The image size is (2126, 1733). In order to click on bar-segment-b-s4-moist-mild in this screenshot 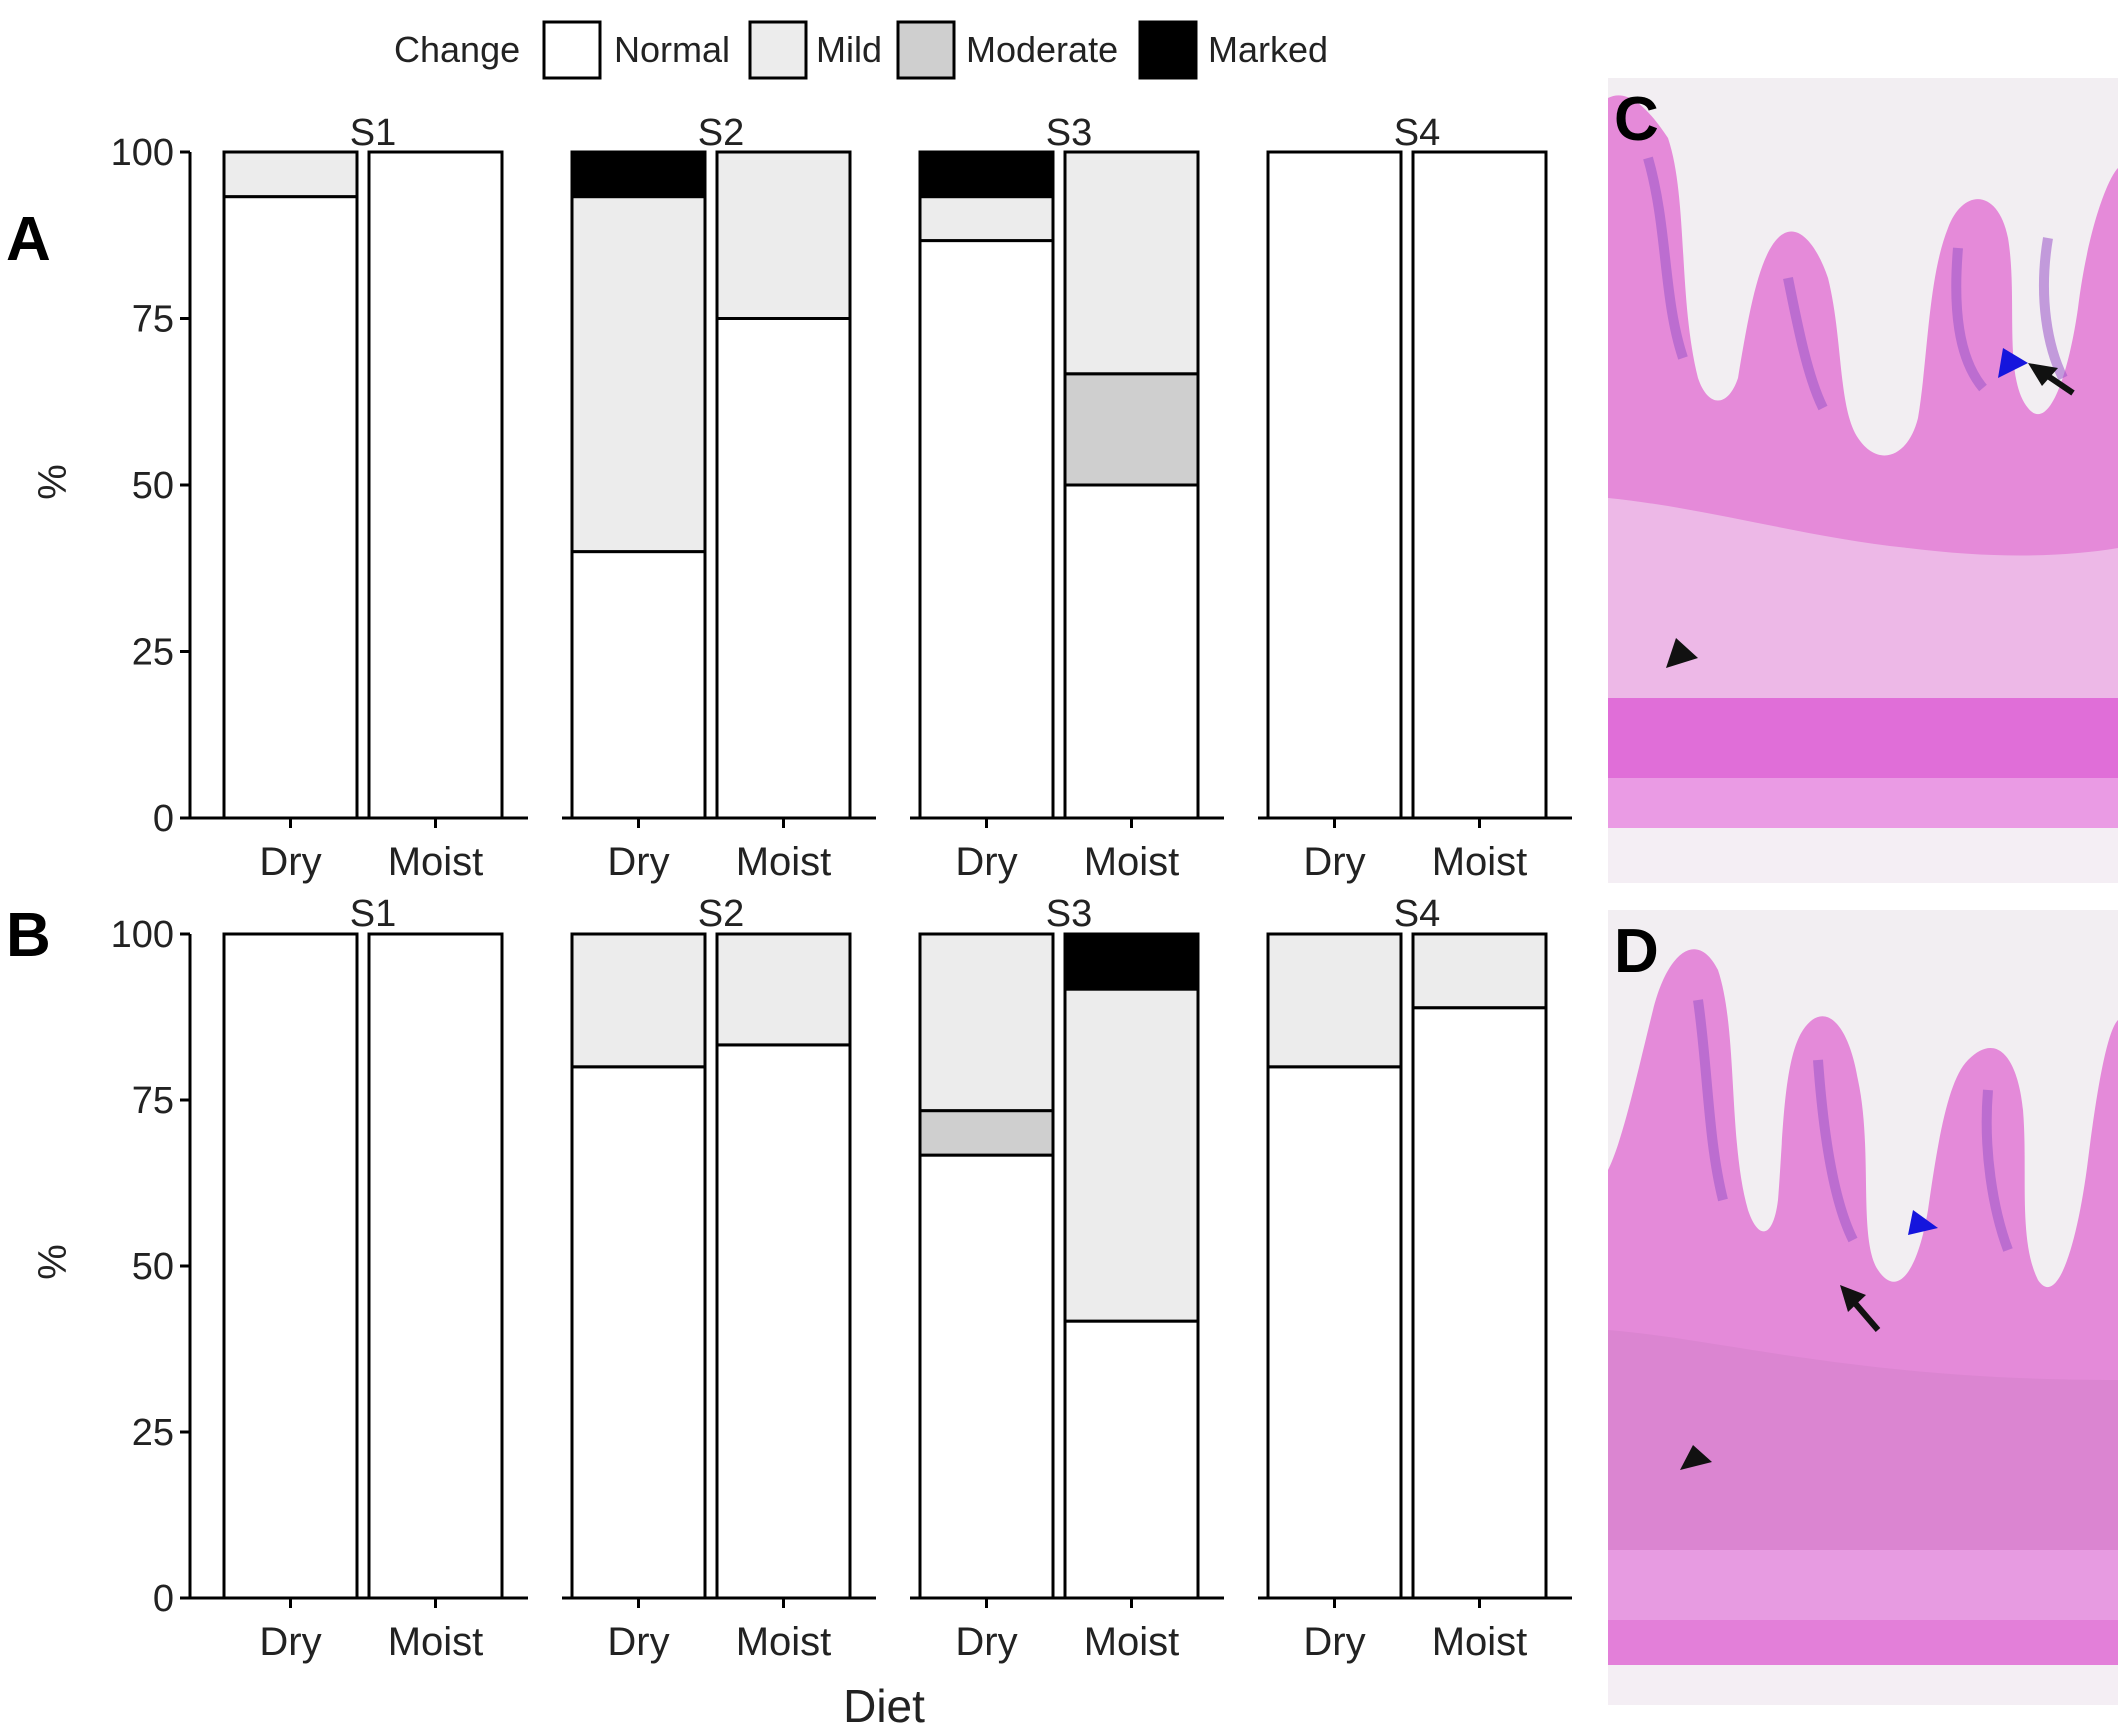, I will do `click(1479, 971)`.